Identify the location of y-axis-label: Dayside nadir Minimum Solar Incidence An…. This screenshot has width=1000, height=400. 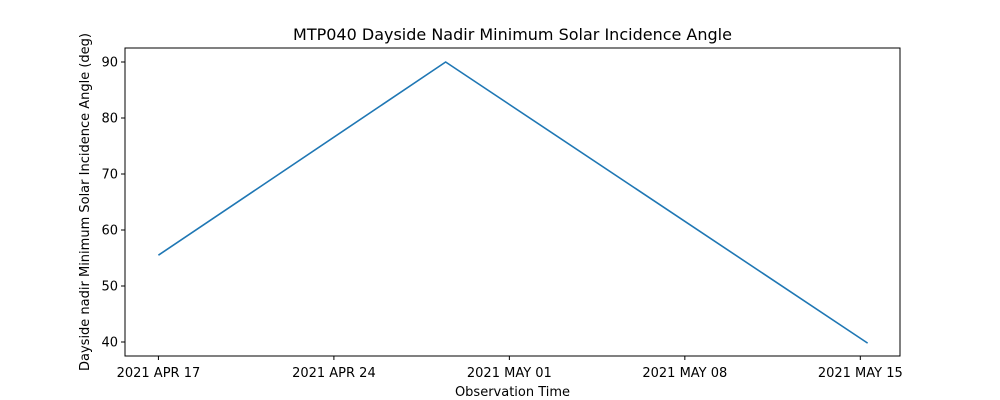
(85, 202).